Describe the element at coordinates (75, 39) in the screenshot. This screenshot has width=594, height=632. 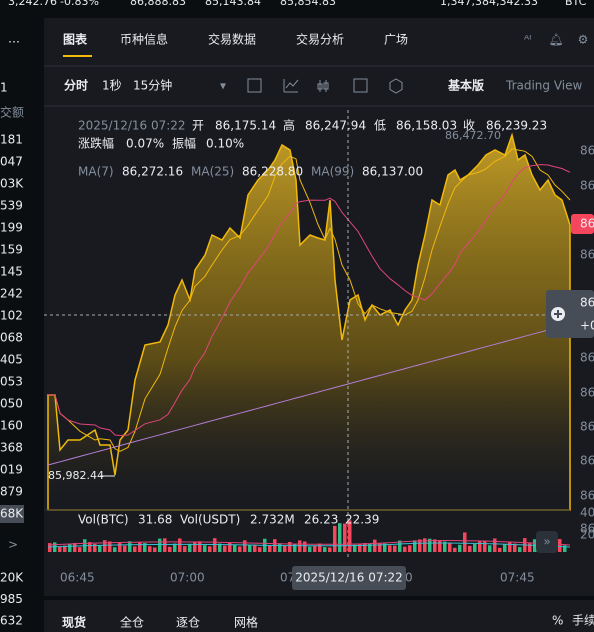
I see `tab: 图表` at that location.